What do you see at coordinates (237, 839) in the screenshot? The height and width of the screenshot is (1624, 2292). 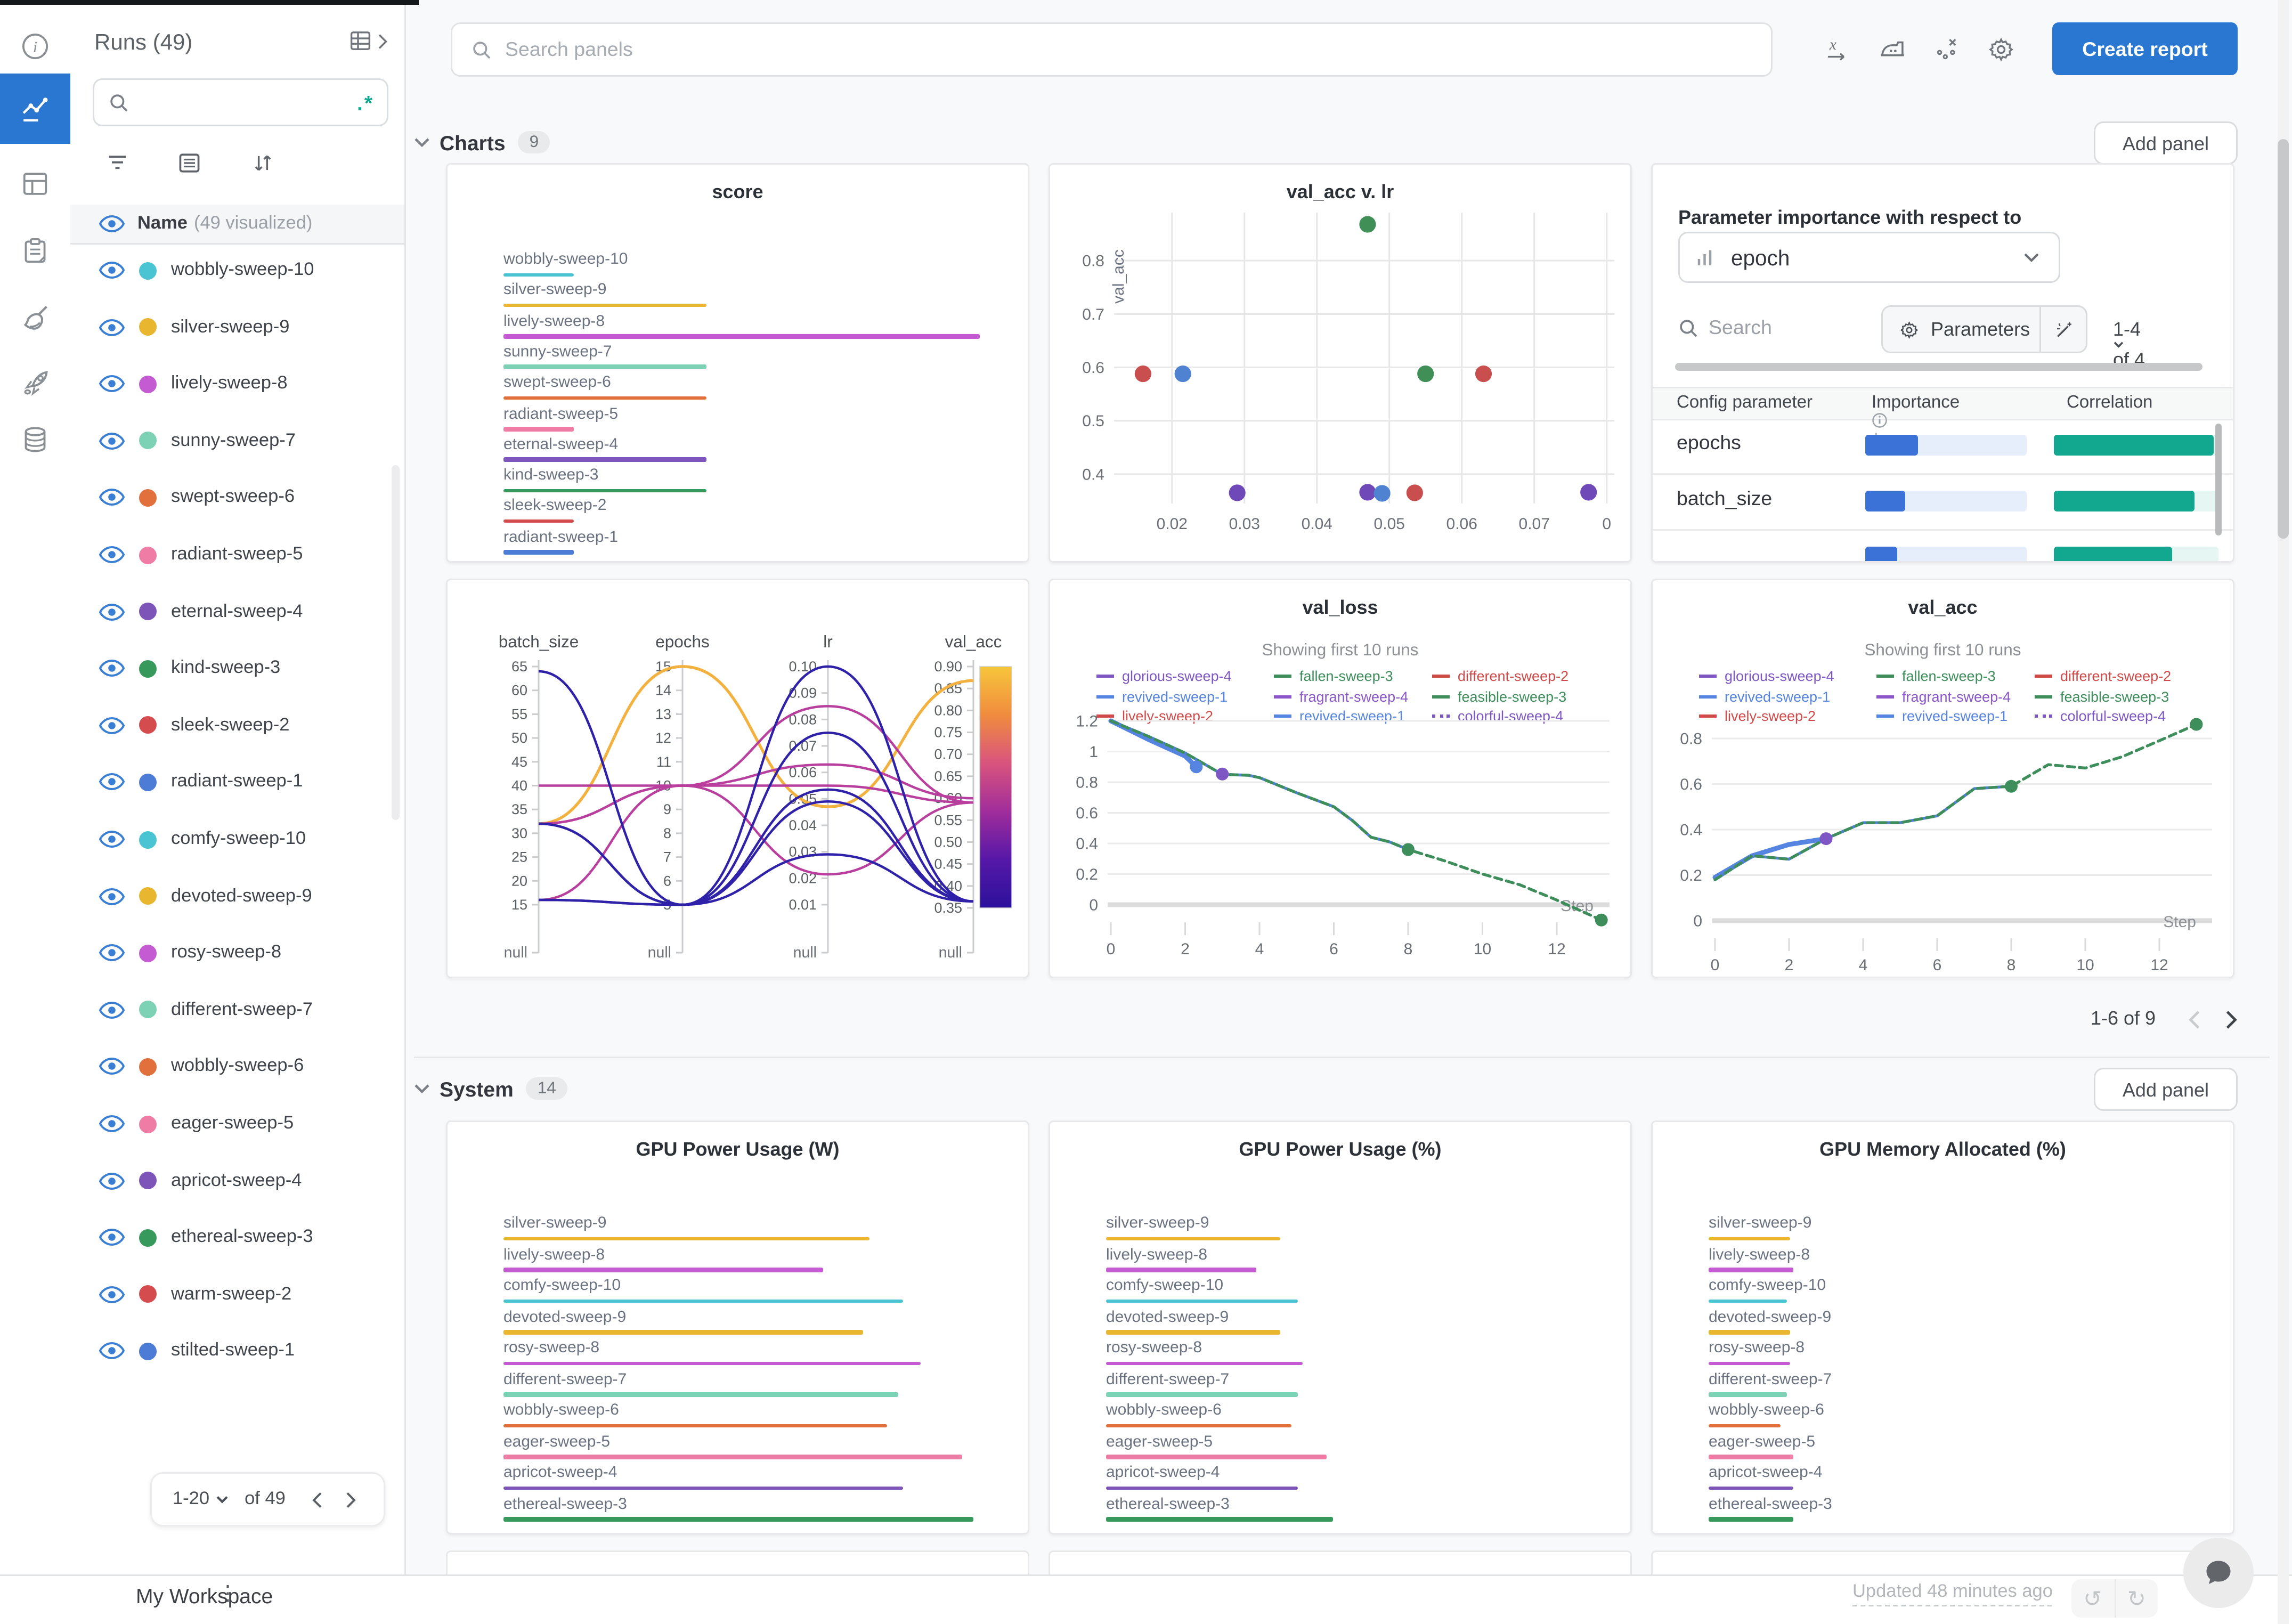 I see `run-row: comfy-sweep-10` at bounding box center [237, 839].